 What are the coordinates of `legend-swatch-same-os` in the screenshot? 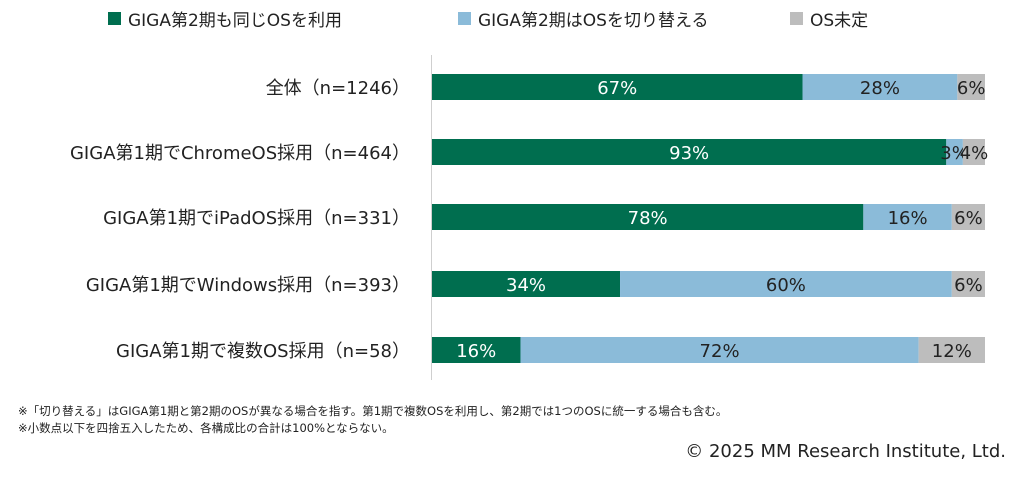 It's located at (114, 18).